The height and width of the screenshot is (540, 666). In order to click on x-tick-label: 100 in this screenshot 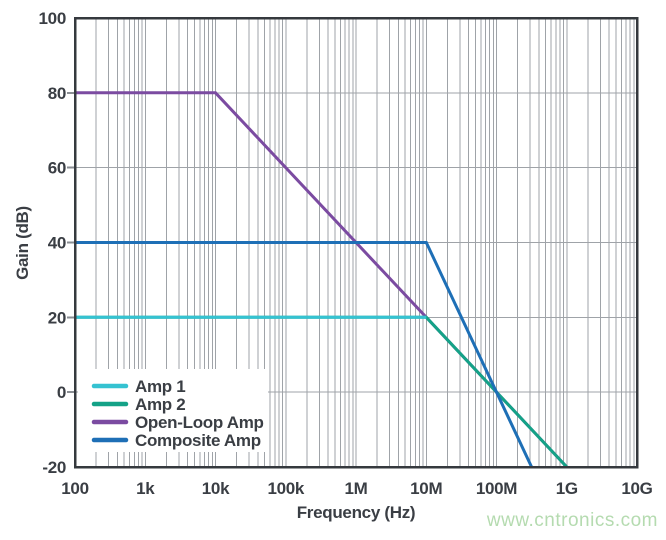, I will do `click(74, 488)`.